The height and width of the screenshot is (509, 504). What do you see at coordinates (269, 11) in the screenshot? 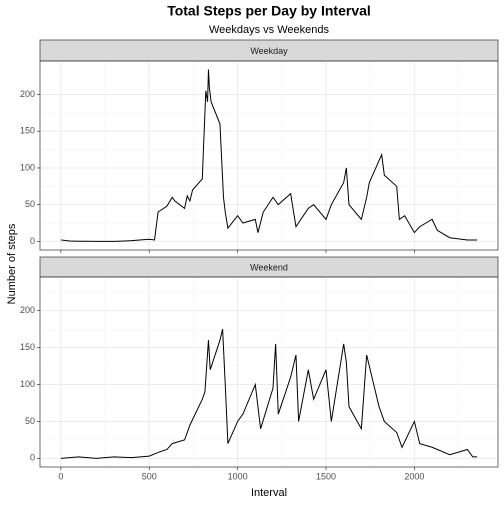
I see `chart-title: Total Steps per Day by Interval` at bounding box center [269, 11].